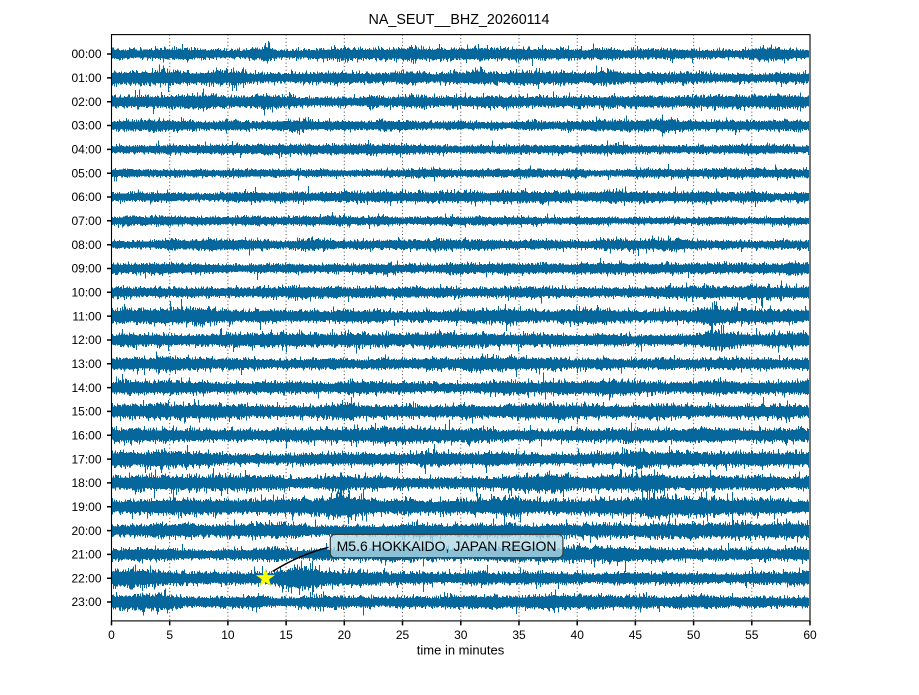 The image size is (919, 695). What do you see at coordinates (86, 483) in the screenshot?
I see `svg-text: 18:00` at bounding box center [86, 483].